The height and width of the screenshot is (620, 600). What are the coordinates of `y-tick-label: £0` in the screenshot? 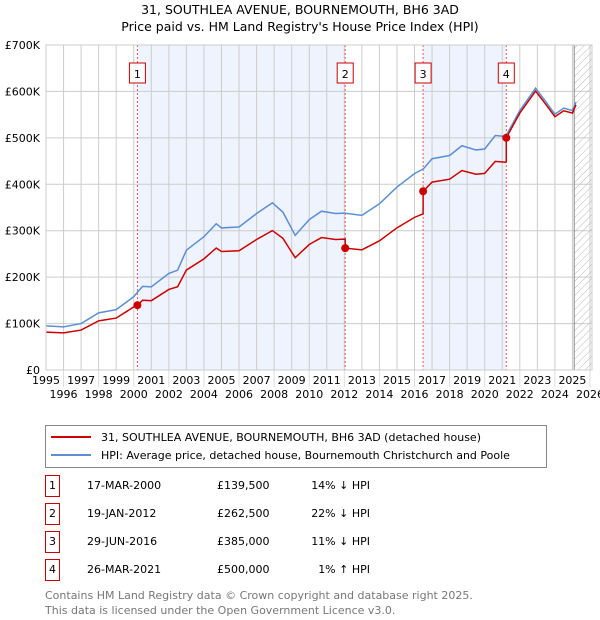 It's located at (33, 370).